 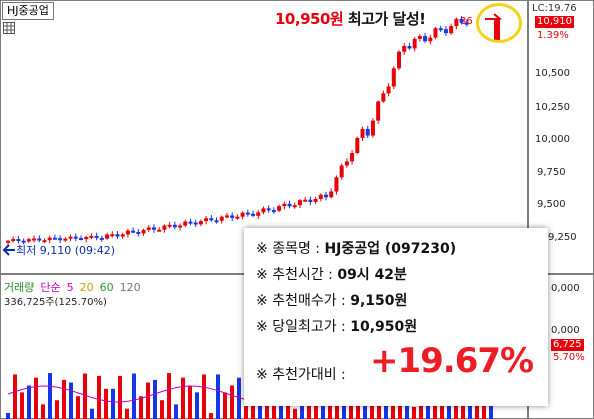 I want to click on price-tick-2: 10,250, so click(x=552, y=107).